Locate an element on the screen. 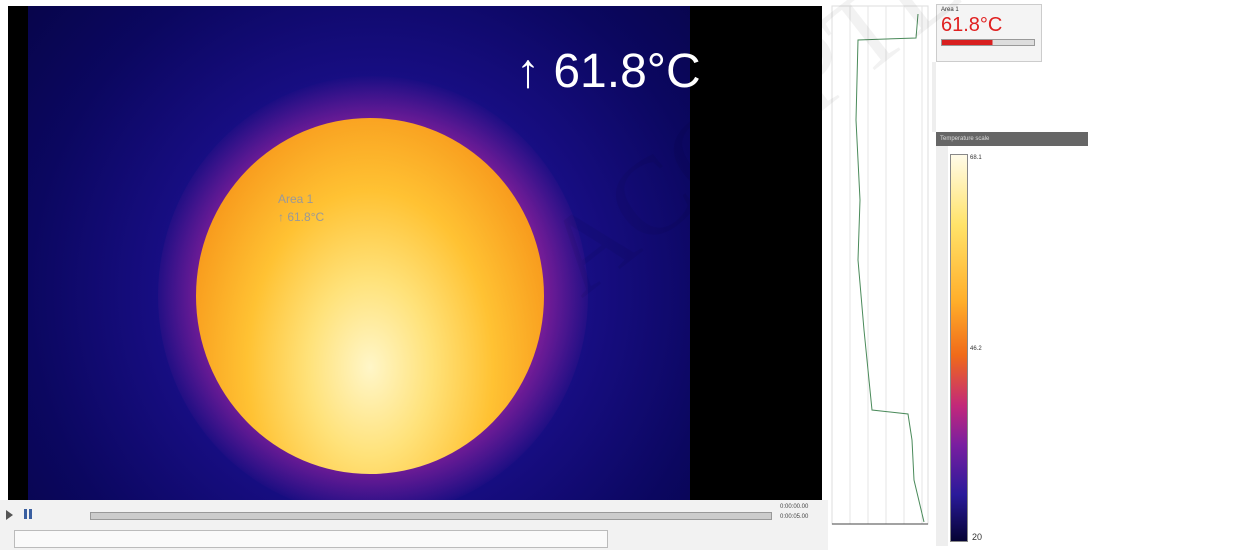 Image resolution: width=1236 pixels, height=550 pixels. overlay-temperature: ↑ 61.8°C is located at coordinates (608, 71).